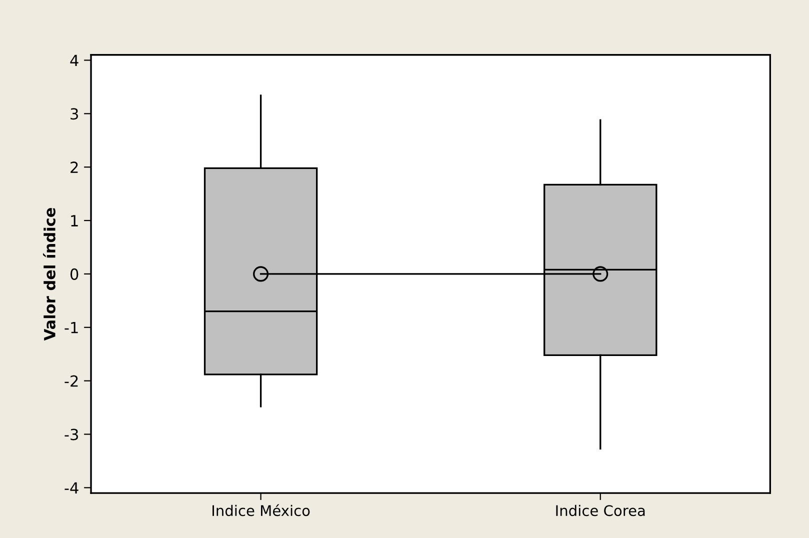 Image resolution: width=809 pixels, height=538 pixels. What do you see at coordinates (74, 220) in the screenshot?
I see `y-tick-label: 1` at bounding box center [74, 220].